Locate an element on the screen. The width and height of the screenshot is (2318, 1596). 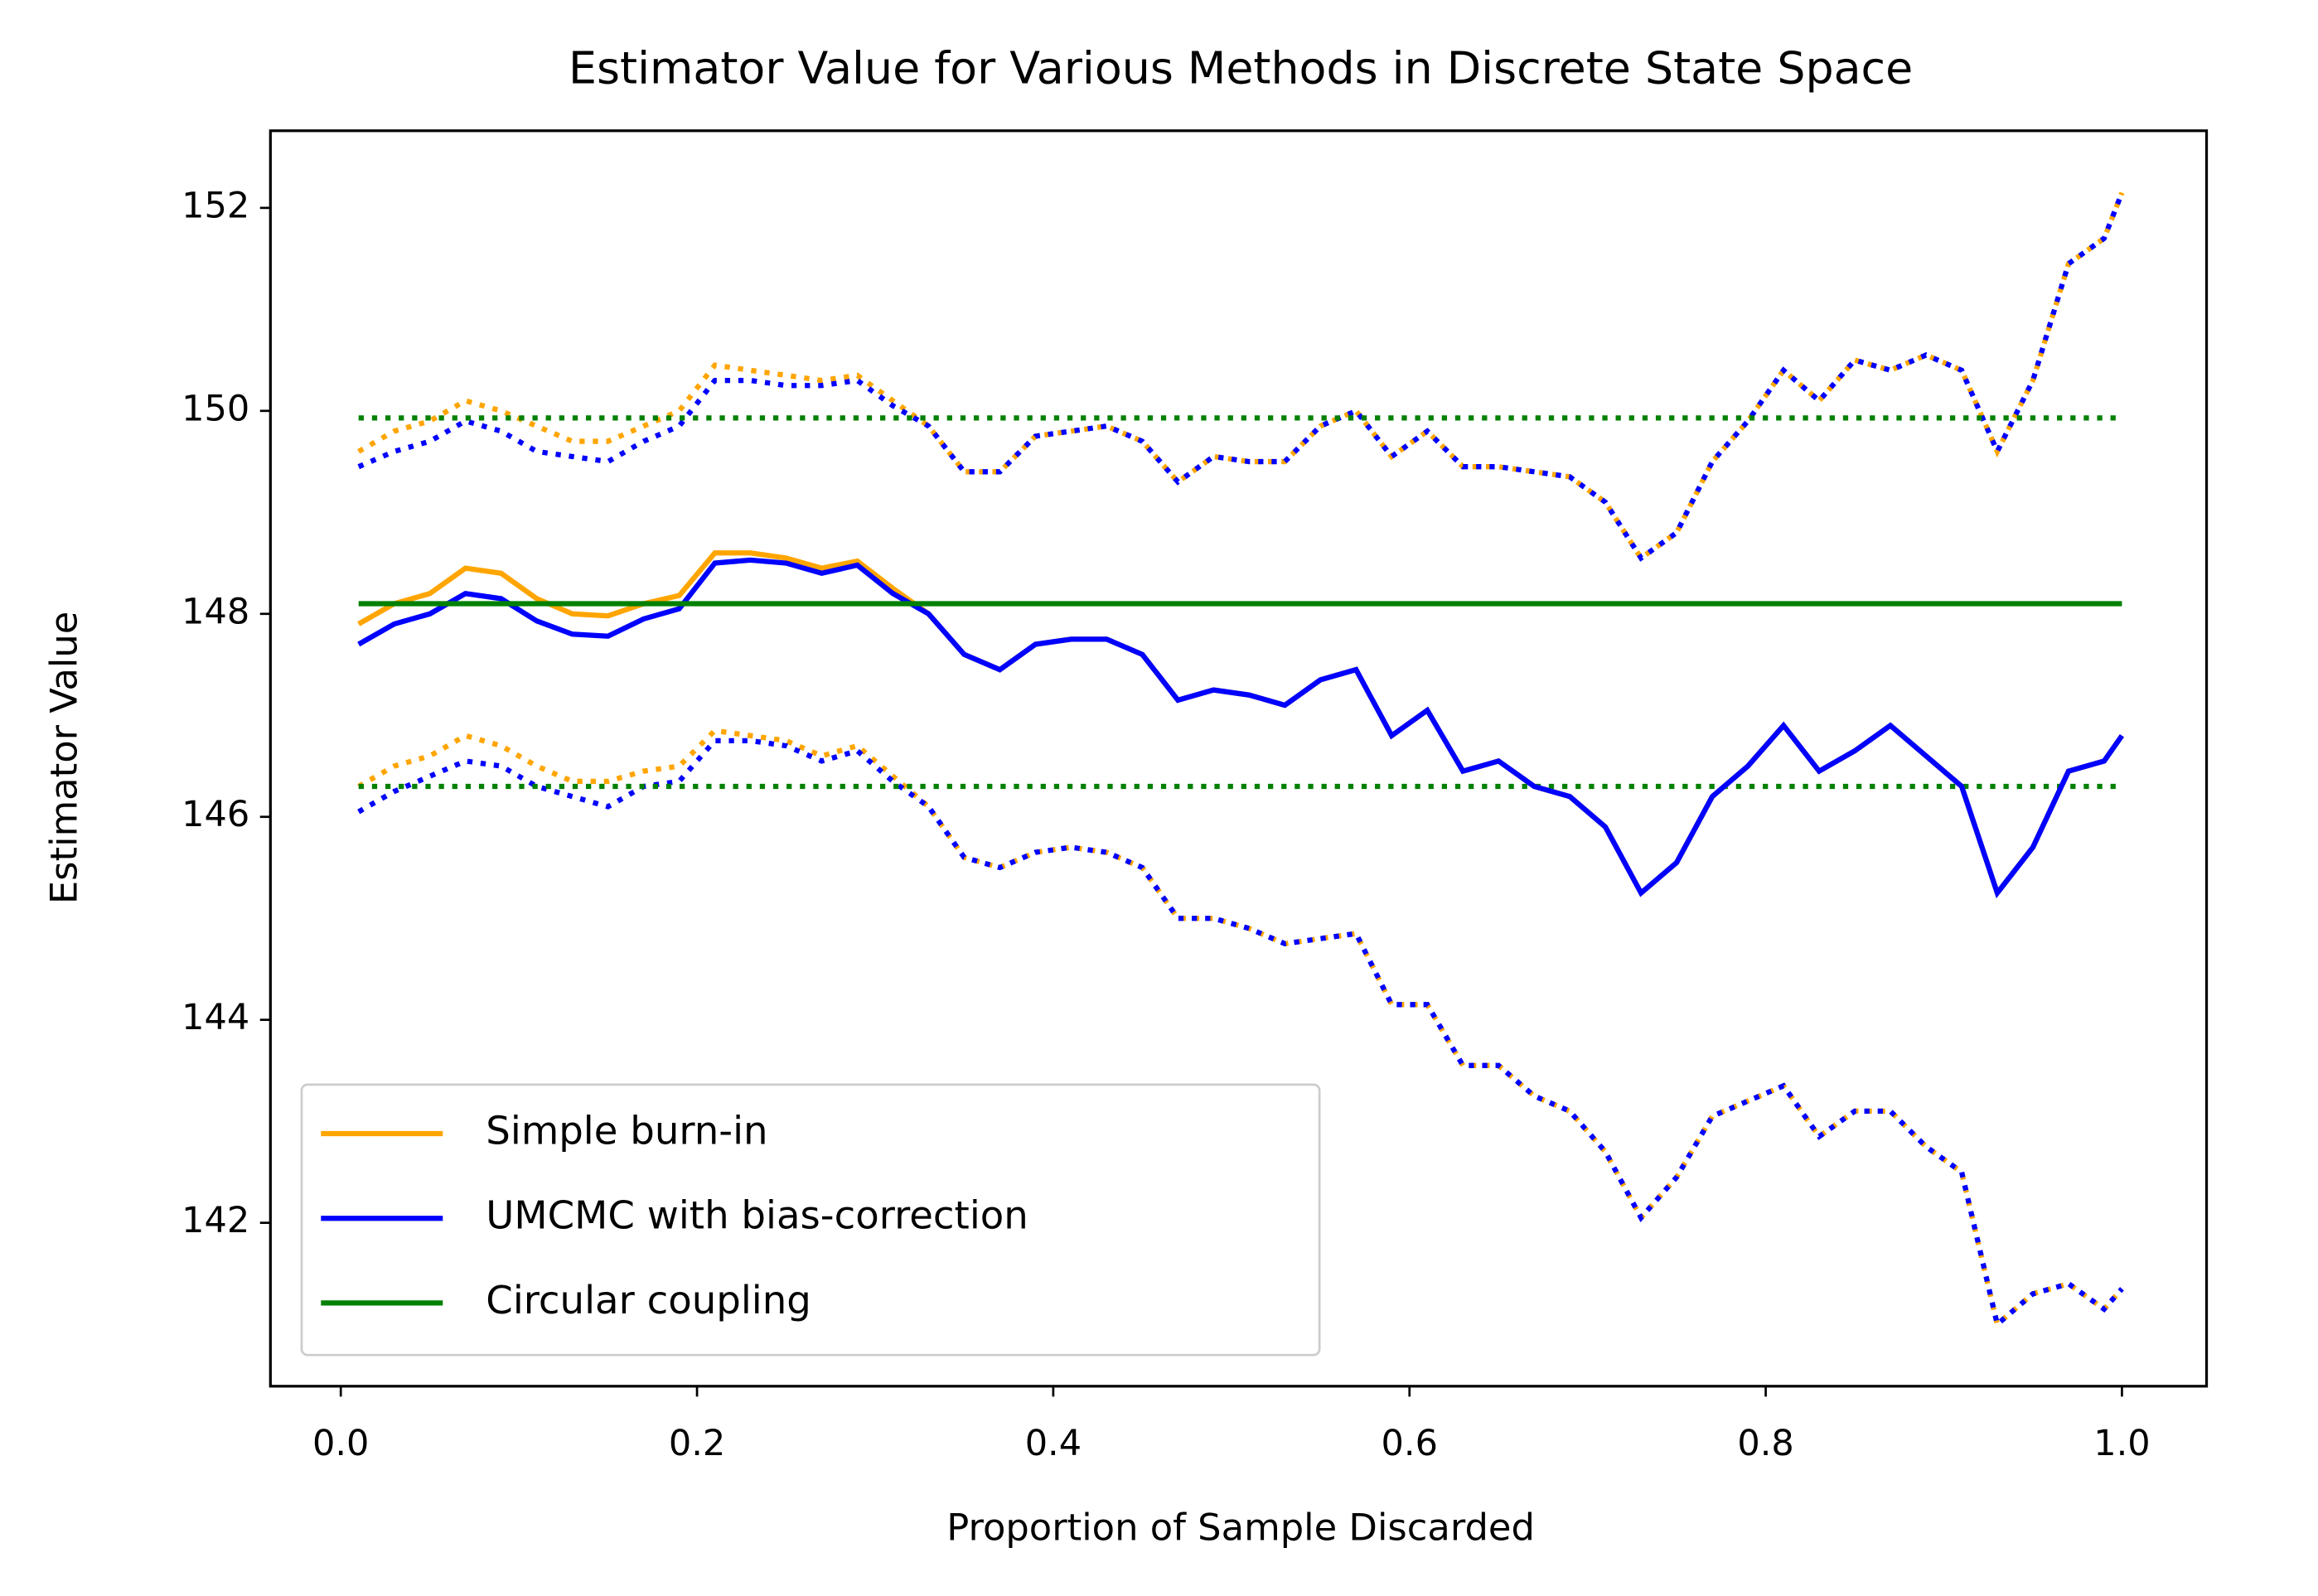
legend-label: Circular coupling is located at coordinates (649, 1300).